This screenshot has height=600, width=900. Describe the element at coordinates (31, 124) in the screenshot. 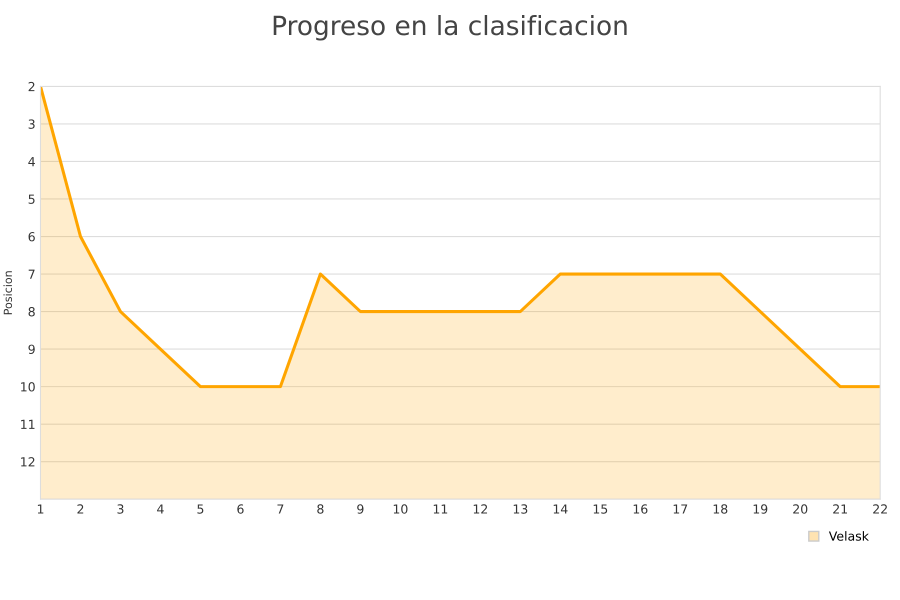

I see `y-tick-label: 3` at that location.